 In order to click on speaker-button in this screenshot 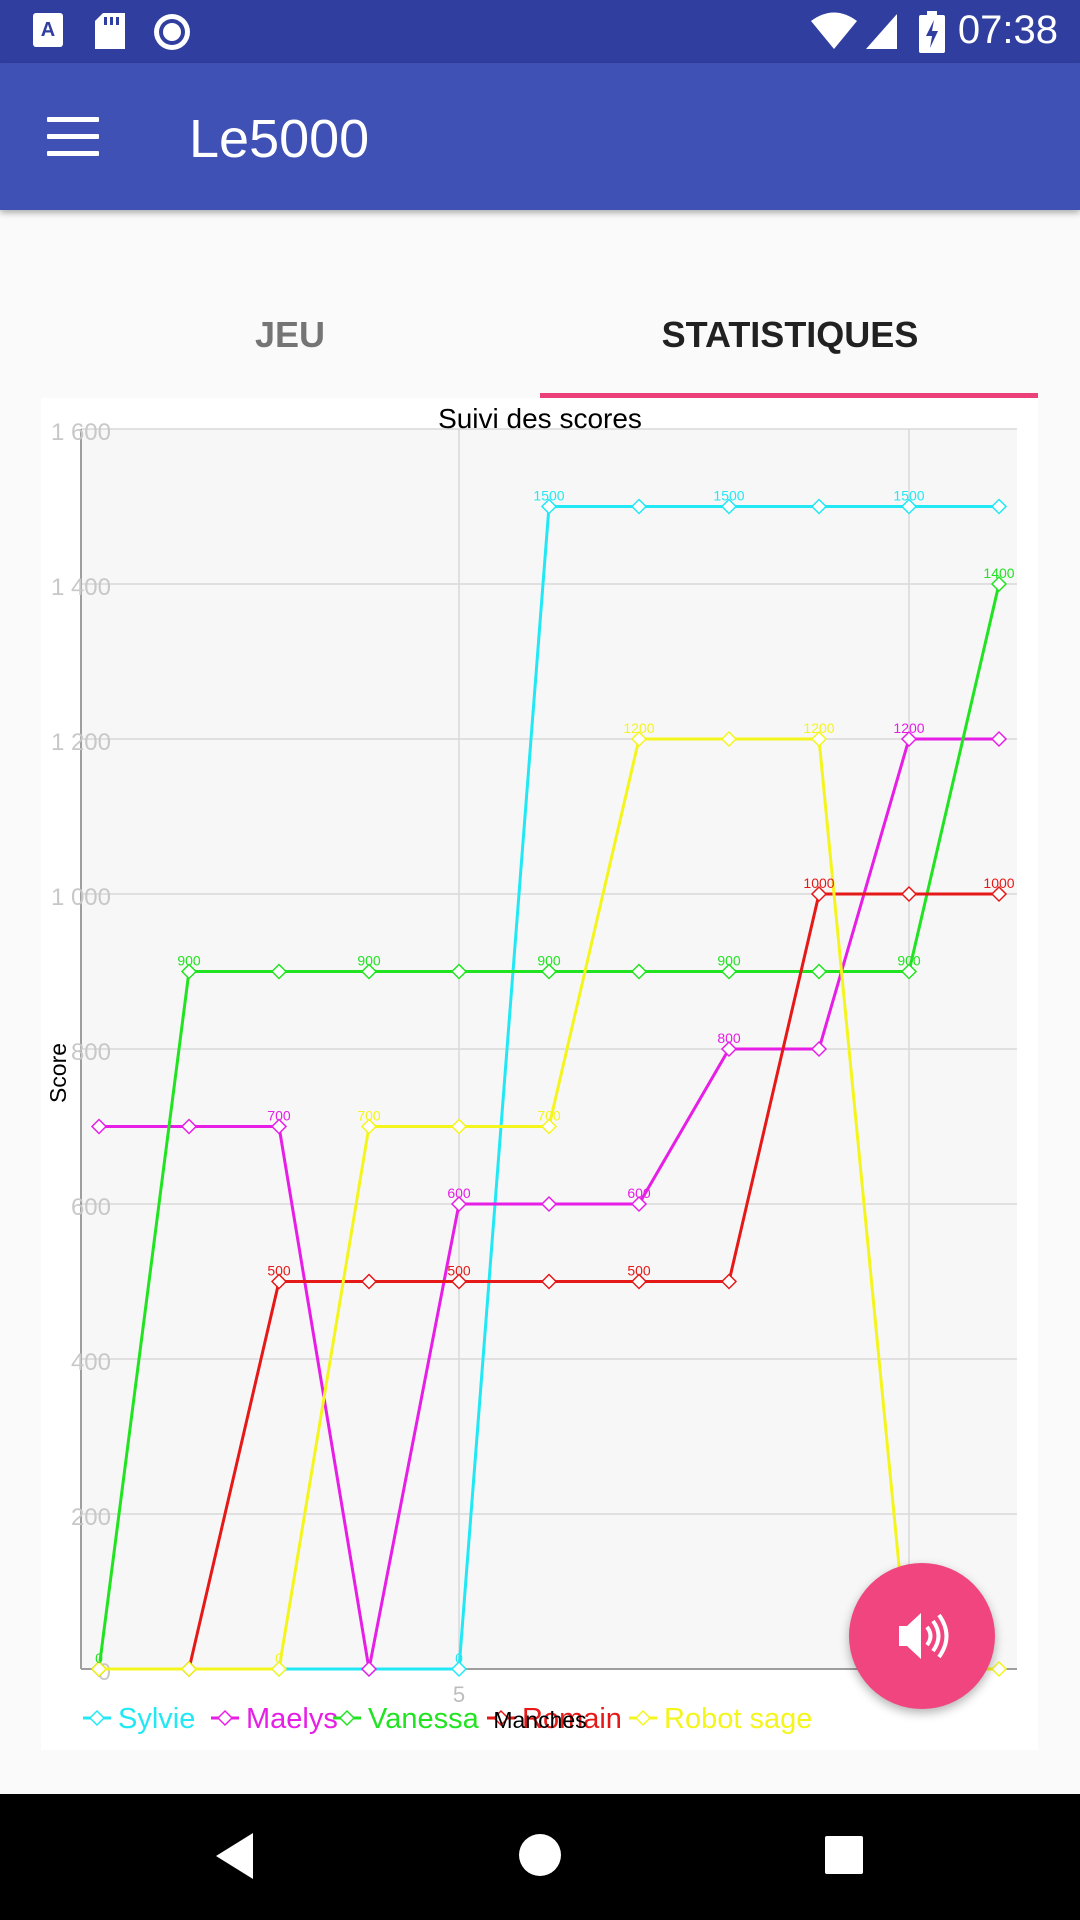, I will do `click(922, 1636)`.